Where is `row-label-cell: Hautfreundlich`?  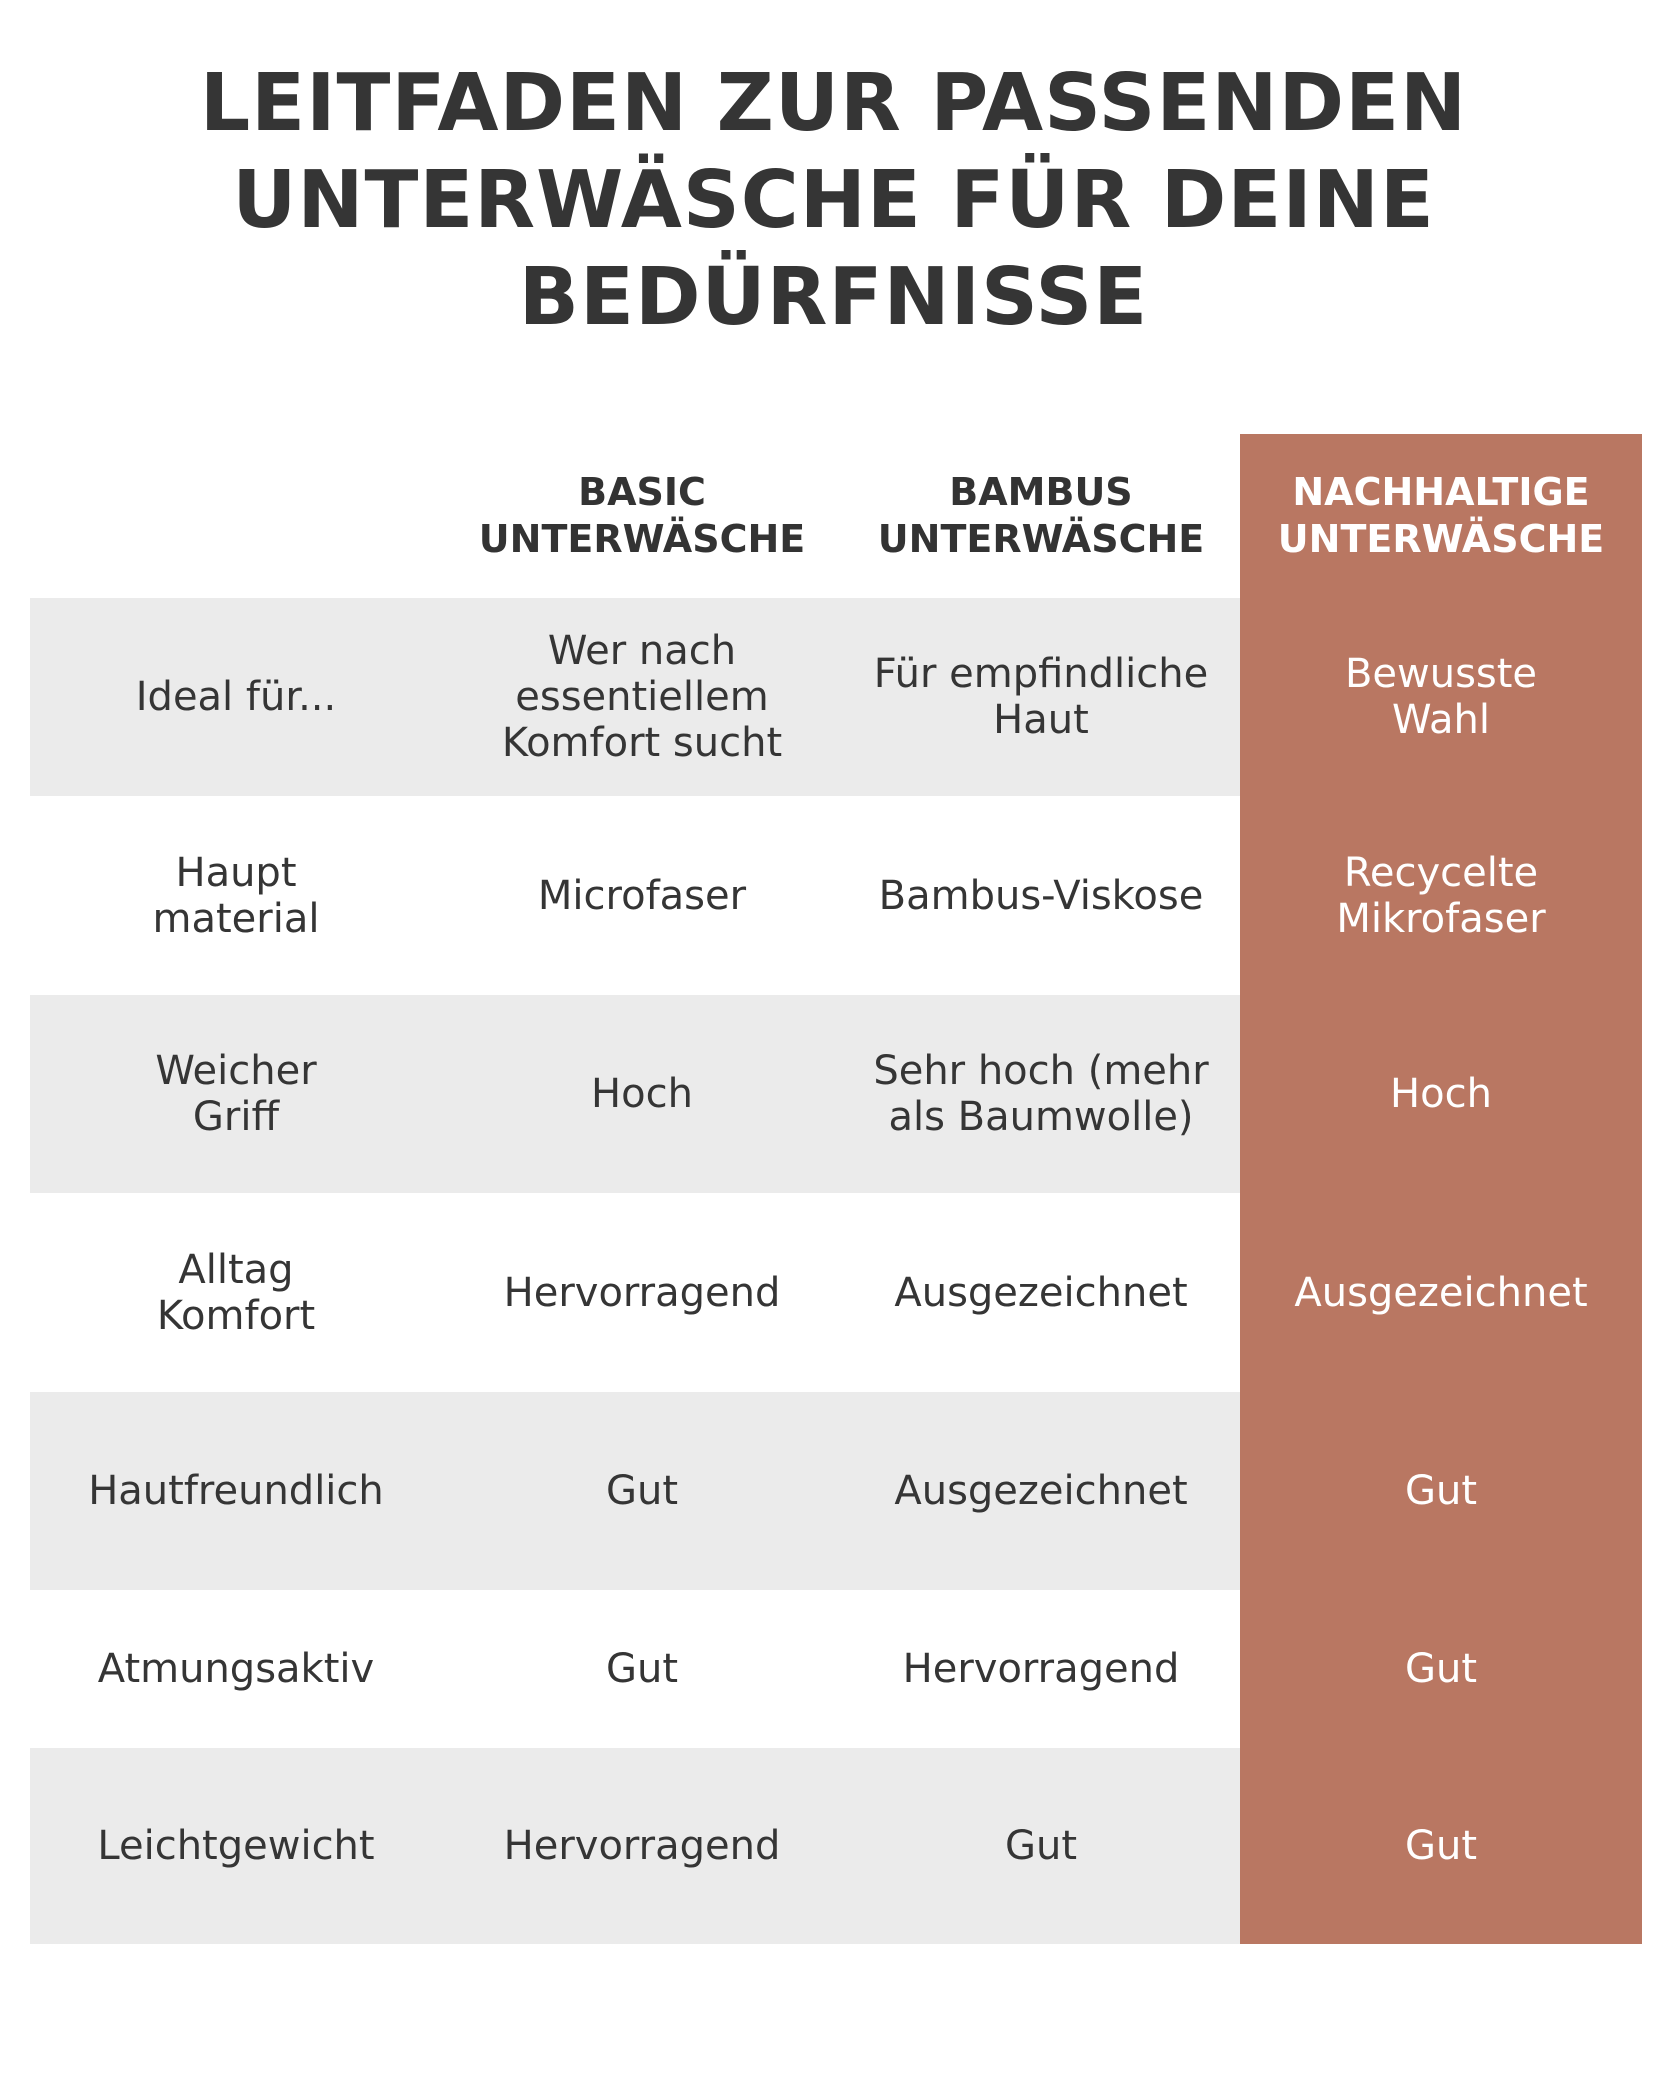
row-label-cell: Hautfreundlich is located at coordinates (236, 1491).